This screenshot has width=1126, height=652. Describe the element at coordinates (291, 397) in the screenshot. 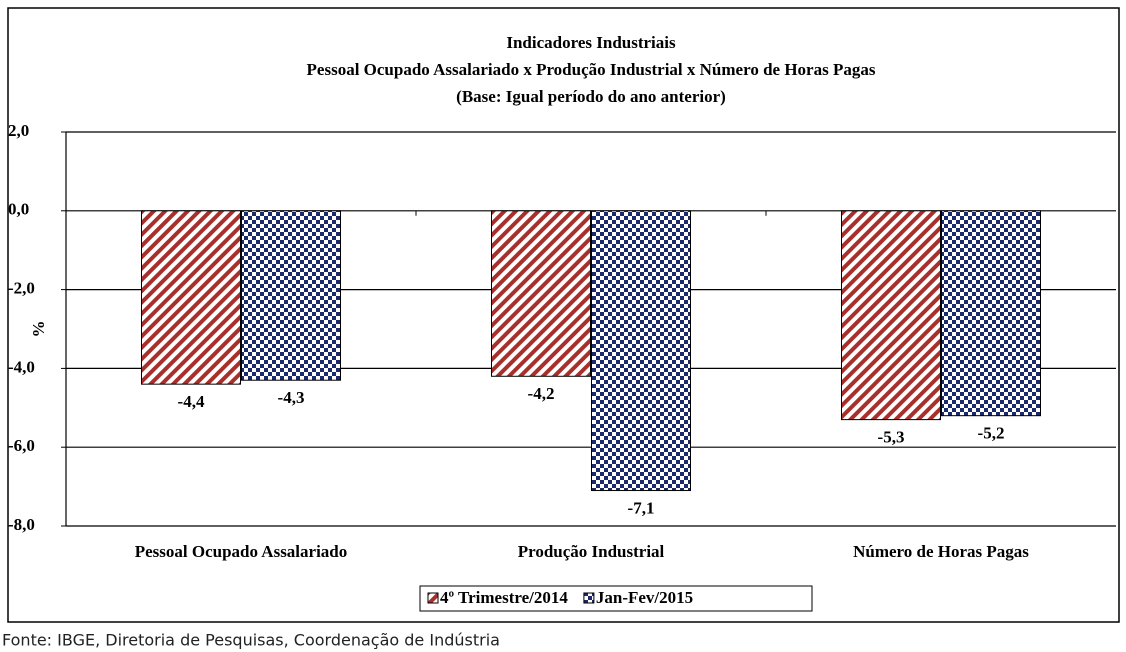

I see `data-label: -4,3` at that location.